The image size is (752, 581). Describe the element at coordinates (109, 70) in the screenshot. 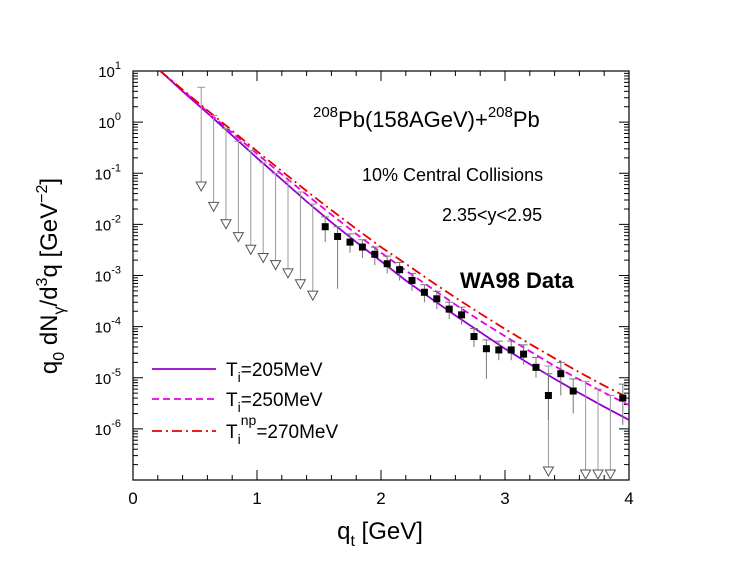

I see `y-tick-label: 10¹` at that location.